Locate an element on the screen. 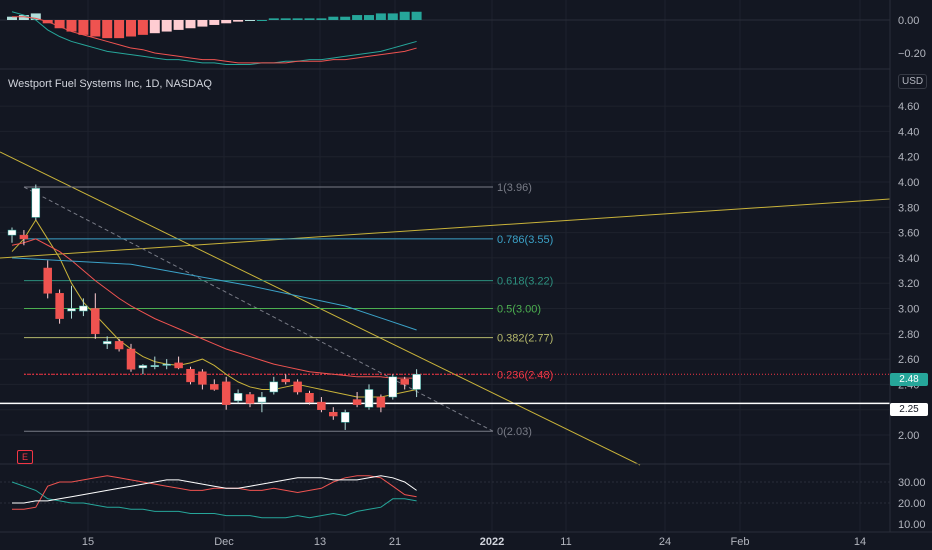 This screenshot has width=932, height=550. fib-level-label: 0.236(2.48) is located at coordinates (525, 375).